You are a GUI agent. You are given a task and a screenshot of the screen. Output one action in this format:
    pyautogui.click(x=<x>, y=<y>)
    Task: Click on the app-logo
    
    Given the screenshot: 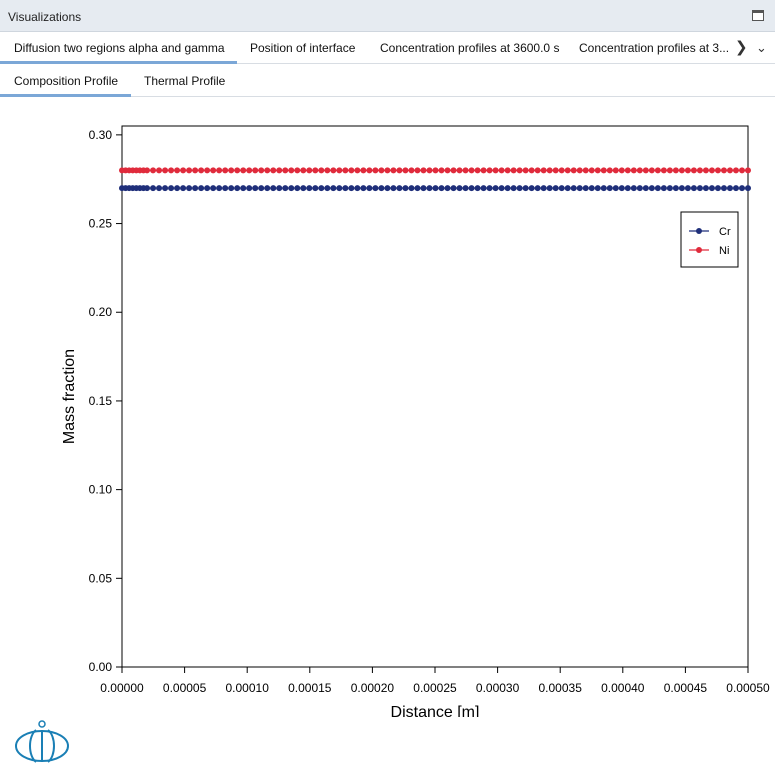 What is the action you would take?
    pyautogui.click(x=43, y=745)
    